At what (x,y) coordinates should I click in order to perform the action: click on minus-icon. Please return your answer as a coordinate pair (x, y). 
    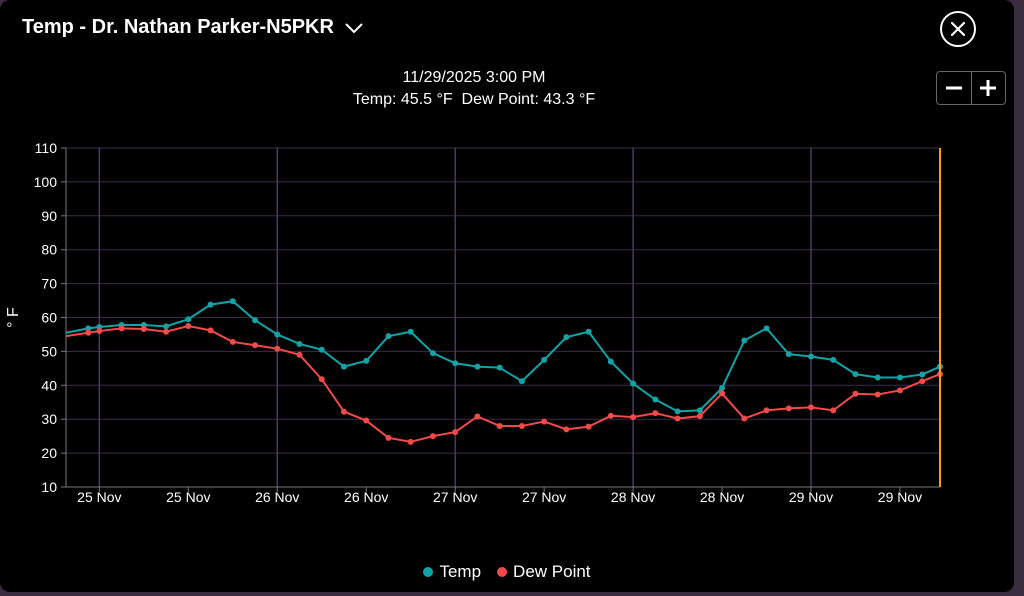
    Looking at the image, I should click on (953, 88).